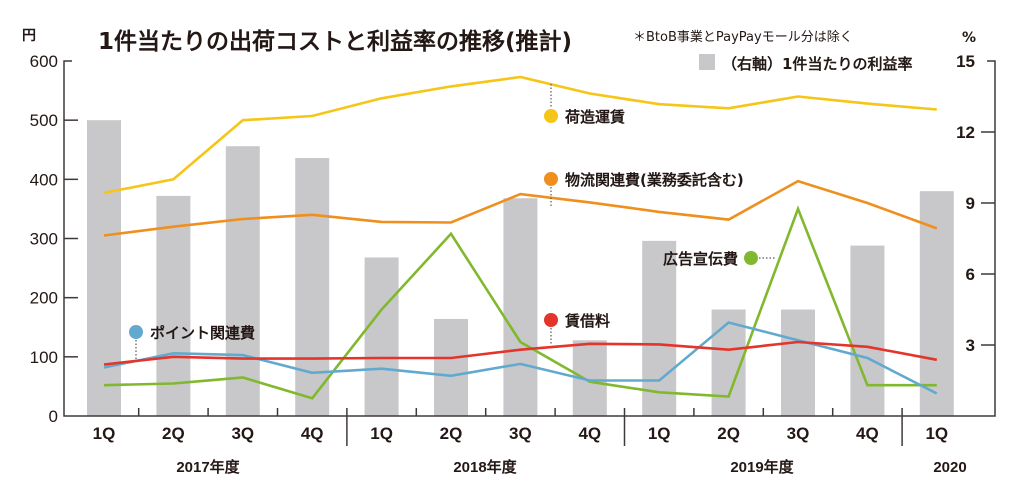 The width and height of the screenshot is (1024, 497). What do you see at coordinates (949, 467) in the screenshot?
I see `year-label: 2020` at bounding box center [949, 467].